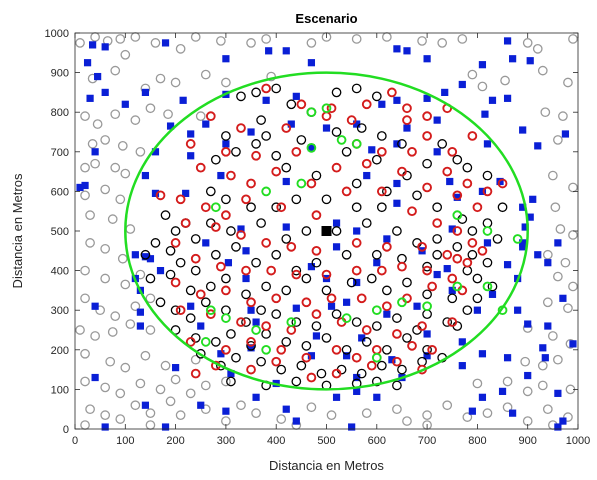 The width and height of the screenshot is (597, 480). What do you see at coordinates (60, 272) in the screenshot?
I see `y-tick-label-400: 400` at bounding box center [60, 272].